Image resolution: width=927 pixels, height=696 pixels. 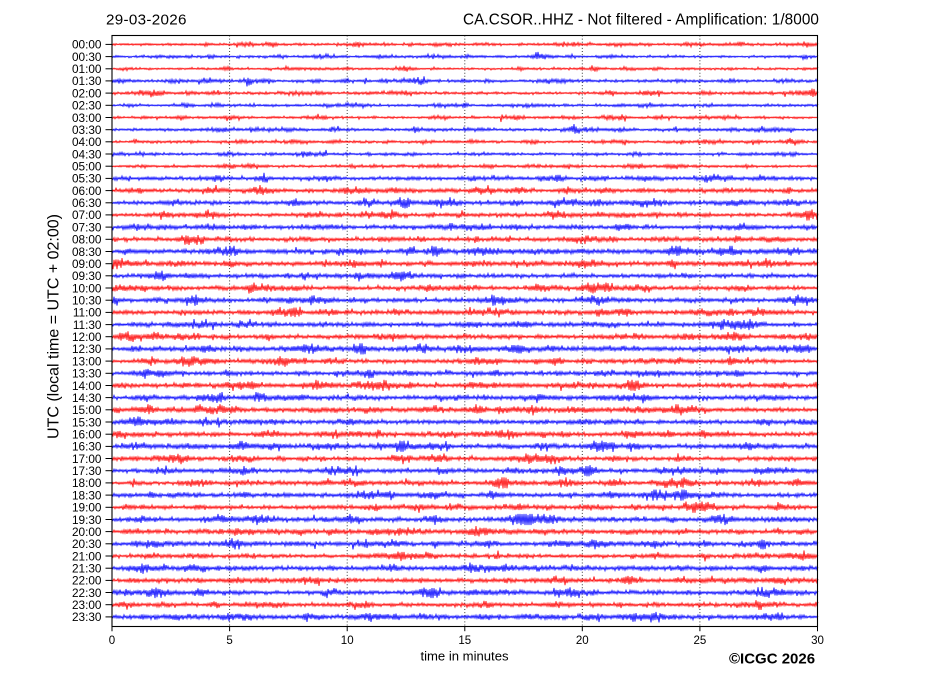 What do you see at coordinates (87, 422) in the screenshot?
I see `svg-text: 15:30` at bounding box center [87, 422].